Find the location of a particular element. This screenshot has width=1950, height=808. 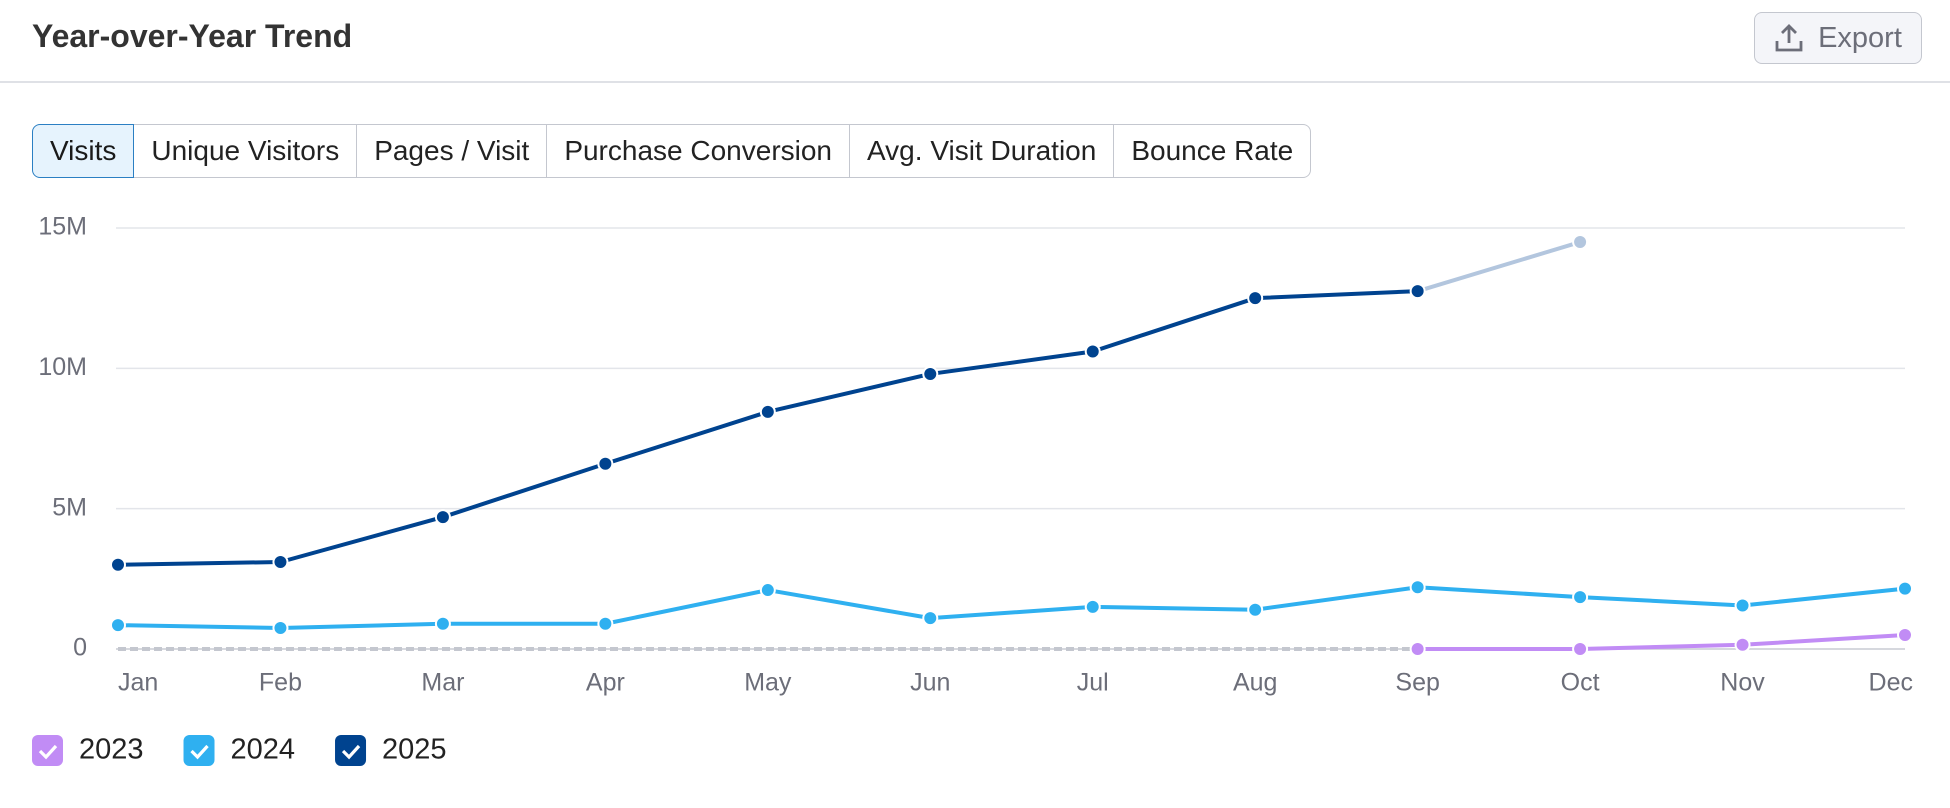

legend-item: 2024 is located at coordinates (239, 750).